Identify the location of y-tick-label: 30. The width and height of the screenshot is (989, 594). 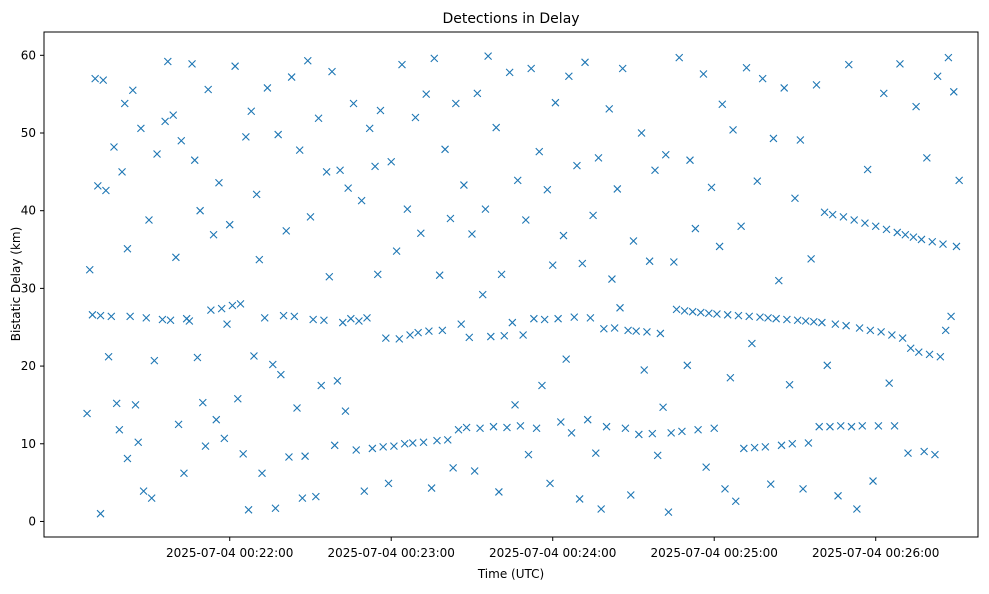
(28, 288).